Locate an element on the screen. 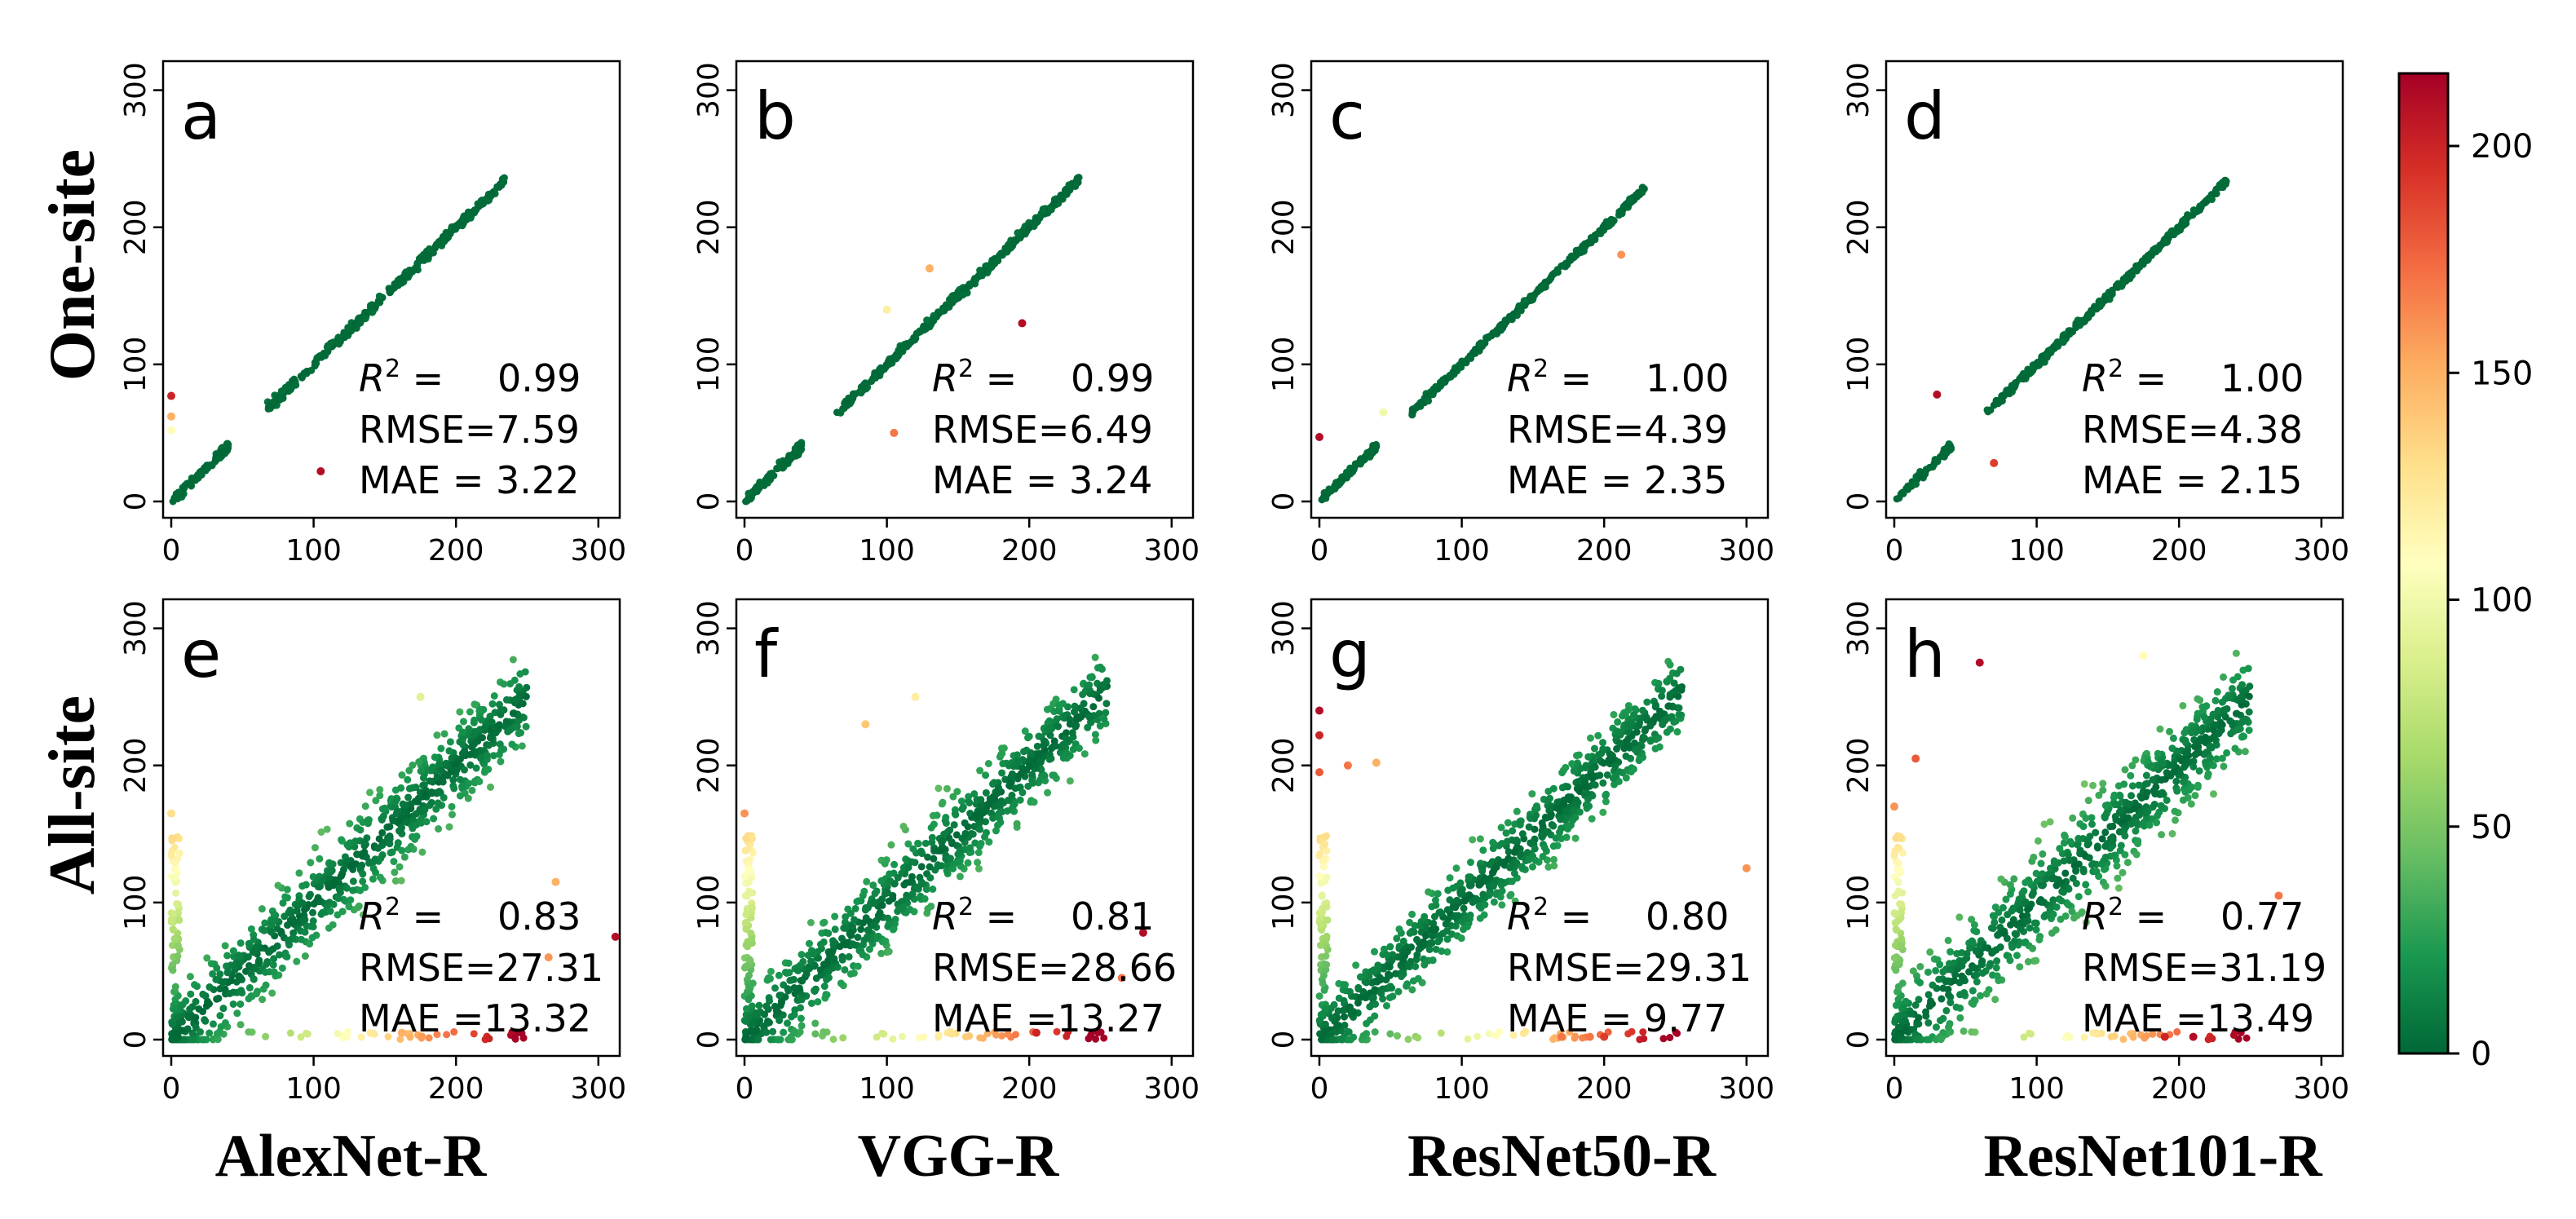 This screenshot has height=1219, width=2576. rmse-label: RMSE=29.31 is located at coordinates (1629, 968).